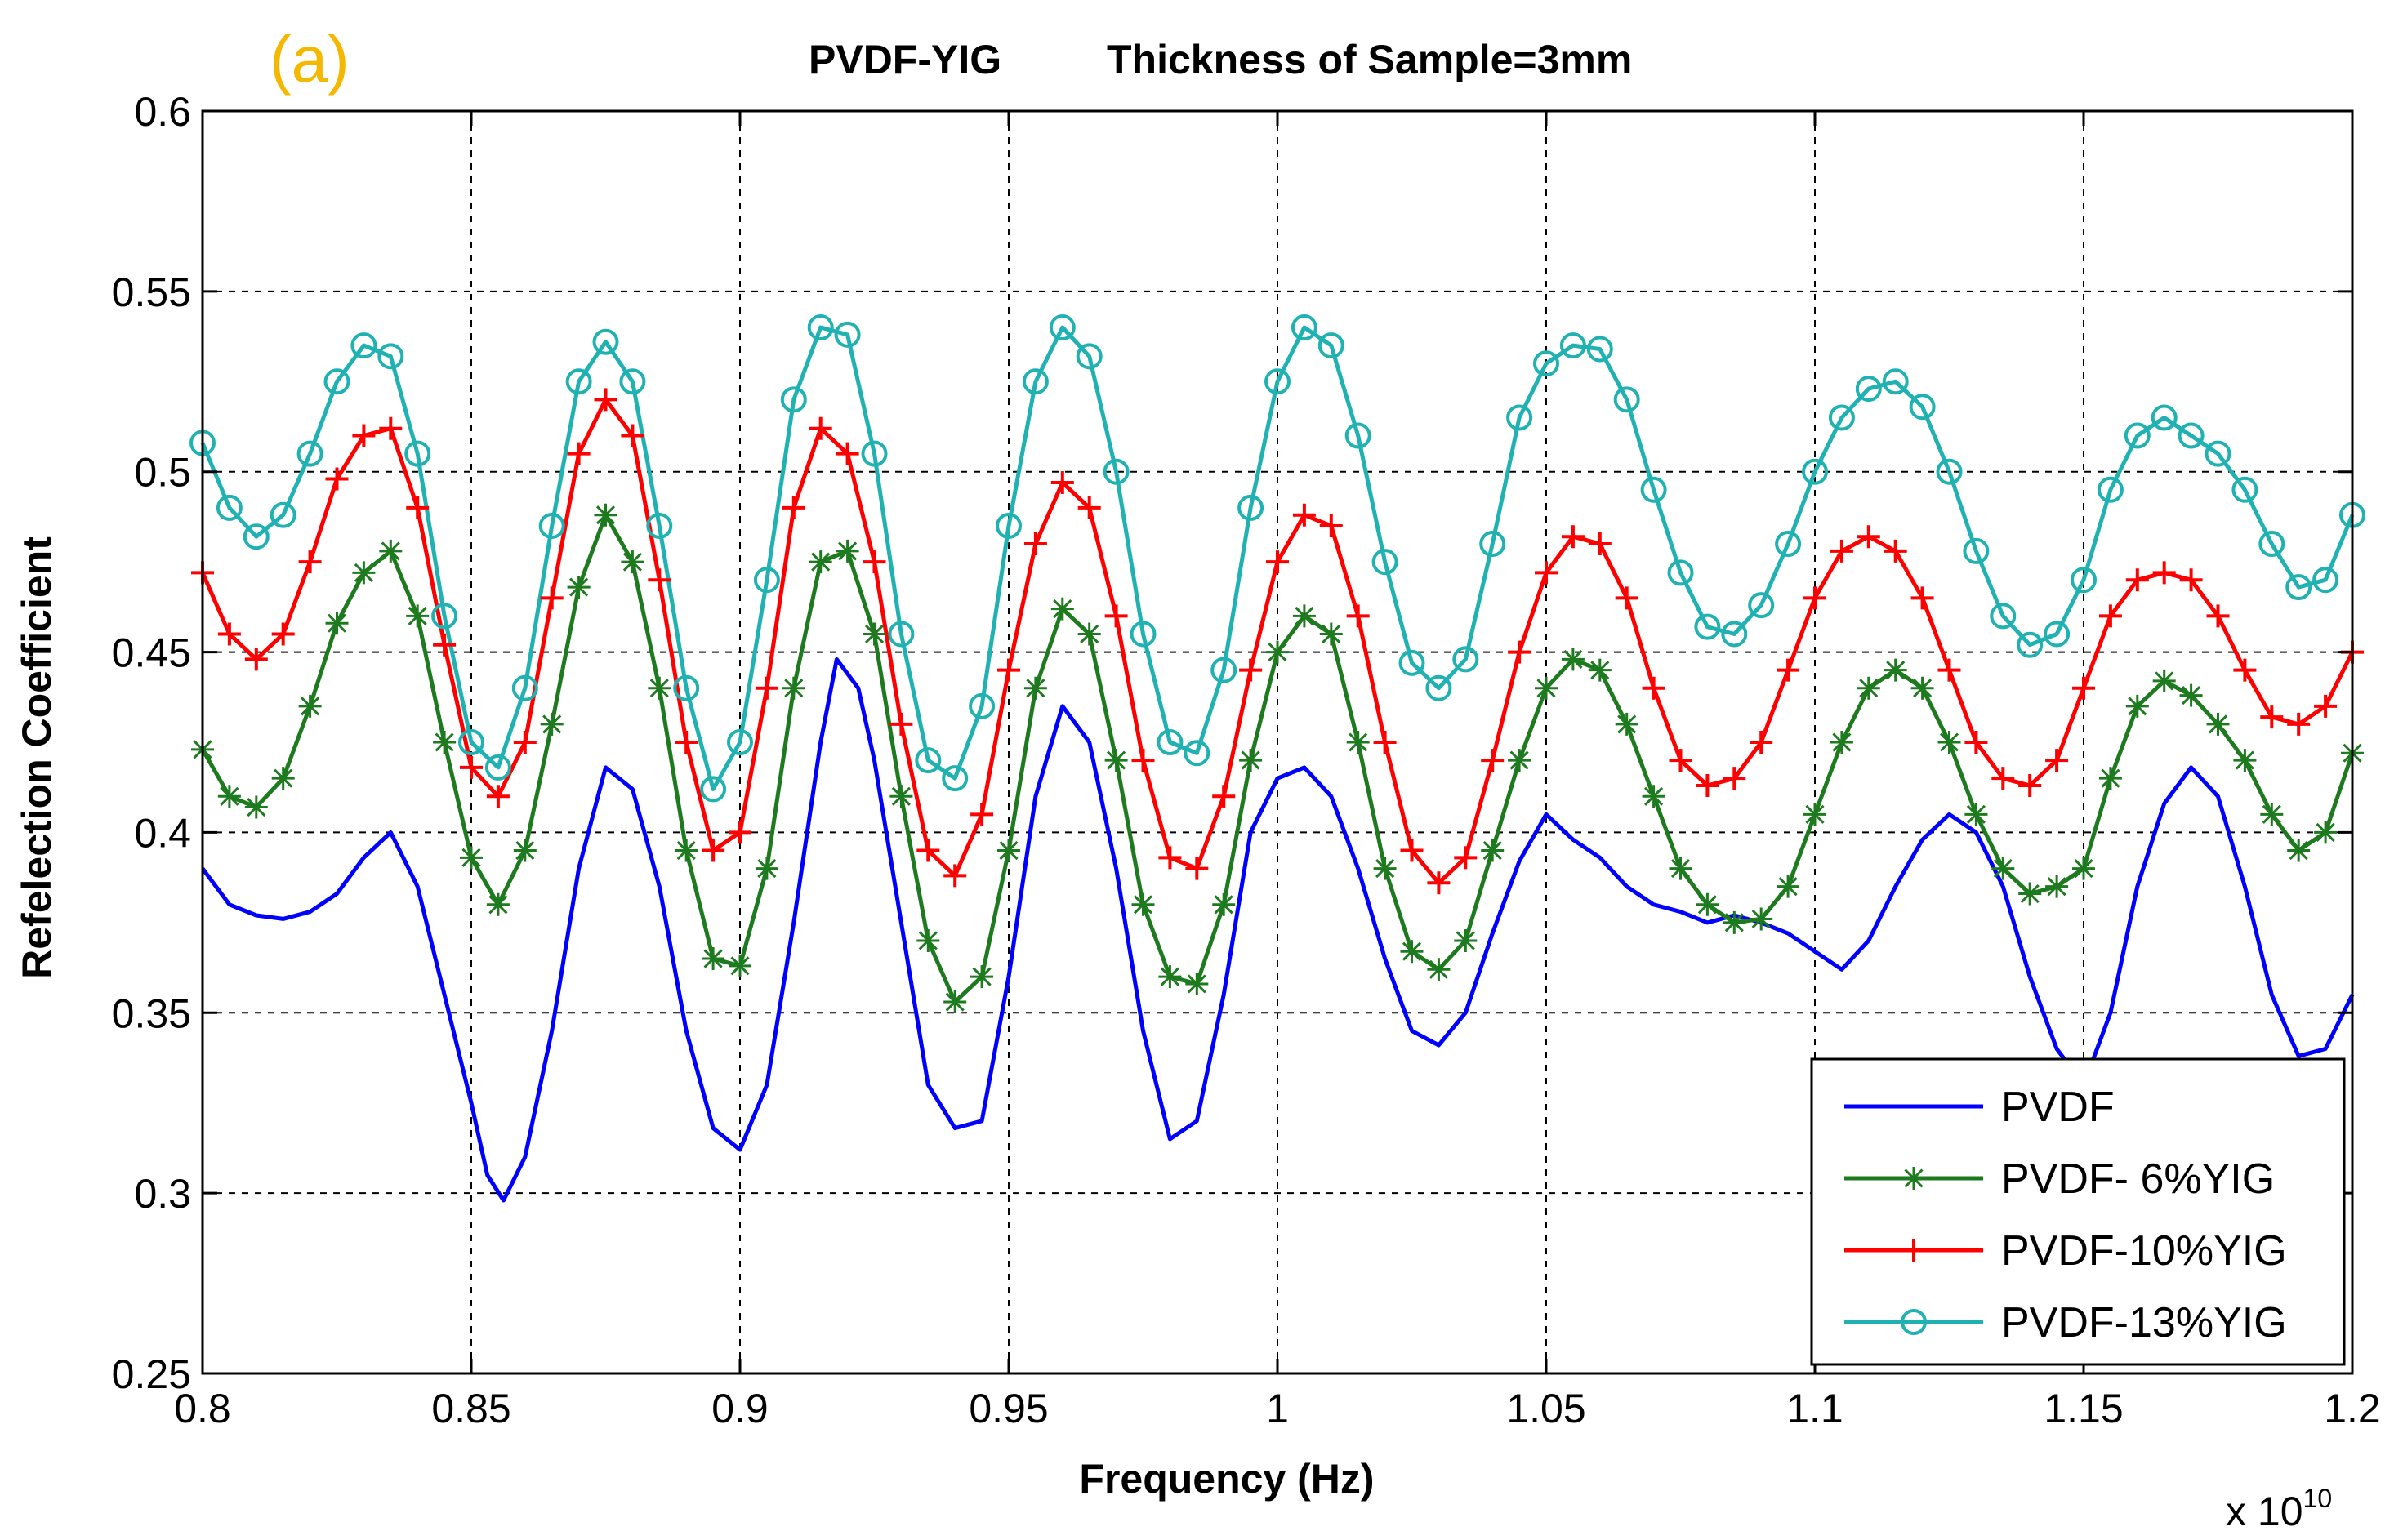  What do you see at coordinates (470, 1408) in the screenshot?
I see `x-tick-label: 0.85` at bounding box center [470, 1408].